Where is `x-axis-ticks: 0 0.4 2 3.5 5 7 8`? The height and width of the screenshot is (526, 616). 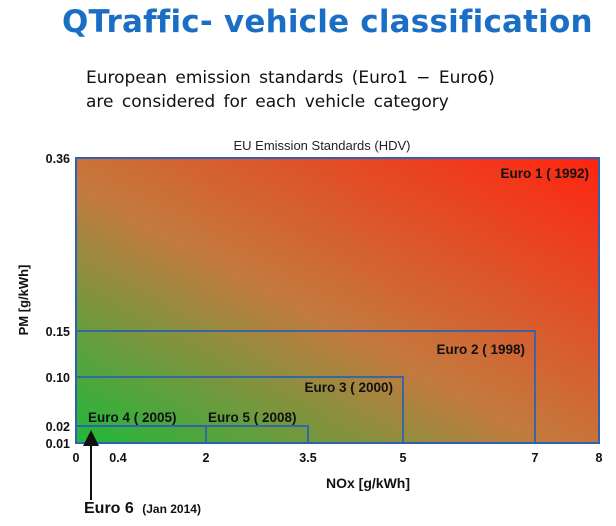 x-axis-ticks: 0 0.4 2 3.5 5 7 8 is located at coordinates (338, 458).